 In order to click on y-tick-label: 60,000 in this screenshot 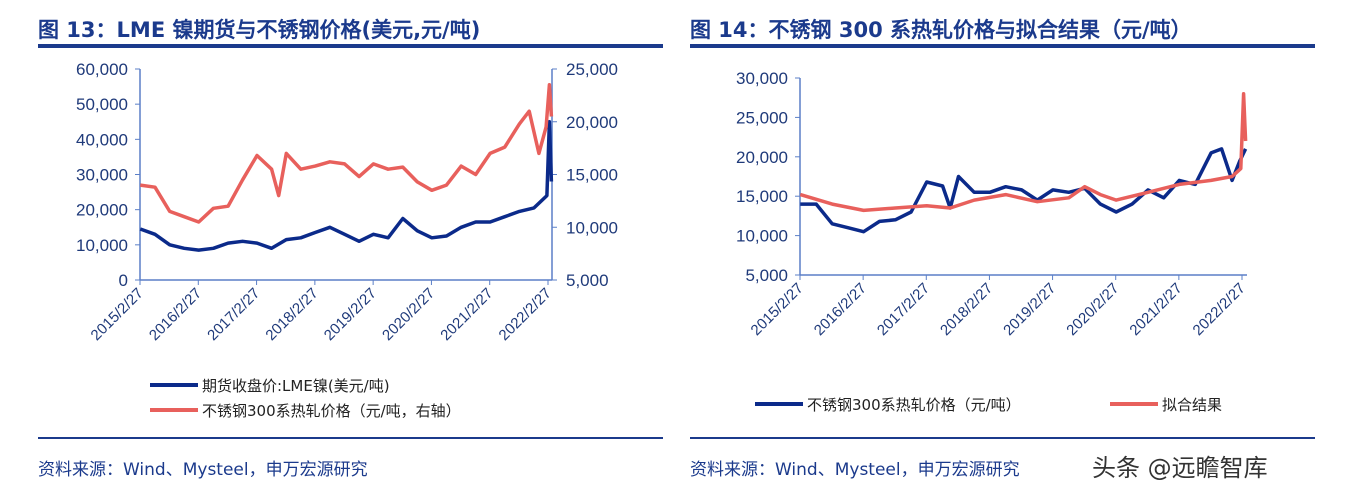, I will do `click(102, 69)`.